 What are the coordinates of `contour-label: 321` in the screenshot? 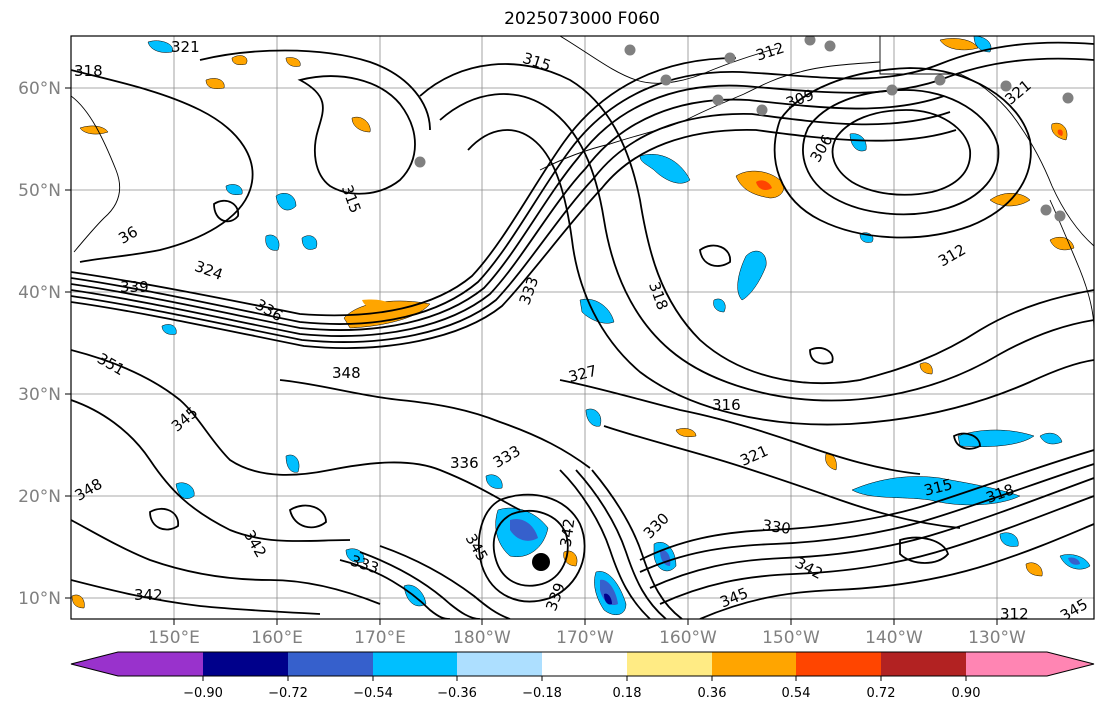 It's located at (185, 47).